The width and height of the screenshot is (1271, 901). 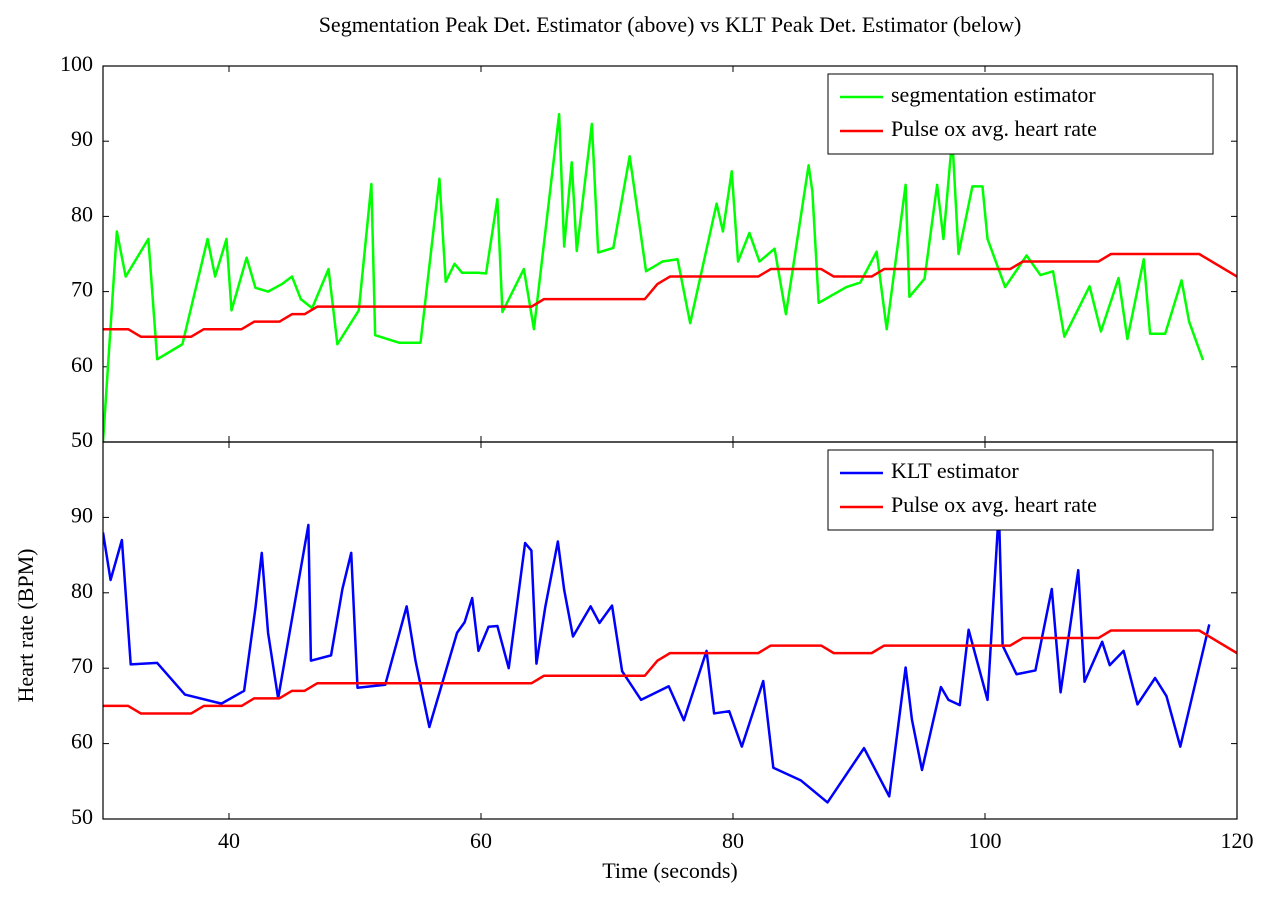 What do you see at coordinates (481, 840) in the screenshot?
I see `x-tick-label: 60` at bounding box center [481, 840].